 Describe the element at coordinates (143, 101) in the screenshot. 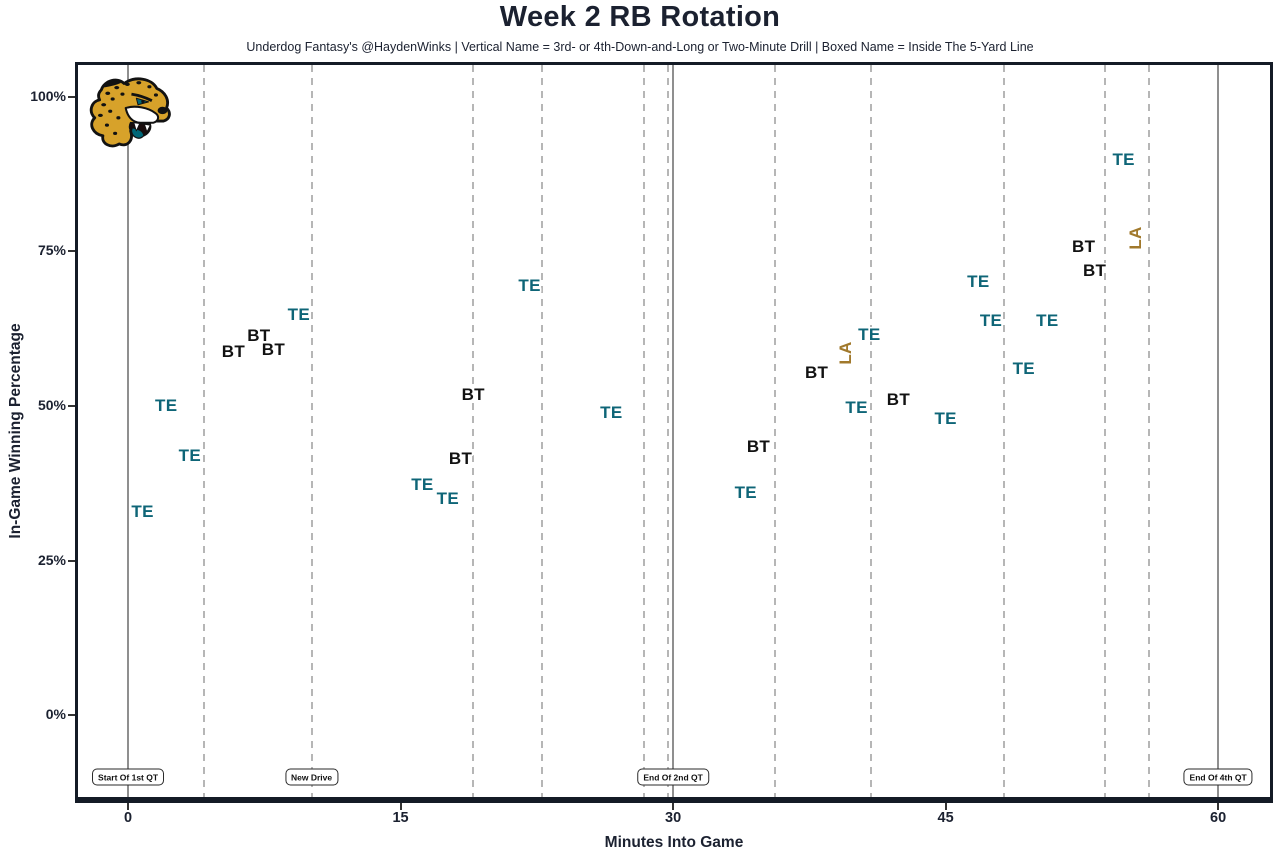

I see `jaguars-logo-pupil` at that location.